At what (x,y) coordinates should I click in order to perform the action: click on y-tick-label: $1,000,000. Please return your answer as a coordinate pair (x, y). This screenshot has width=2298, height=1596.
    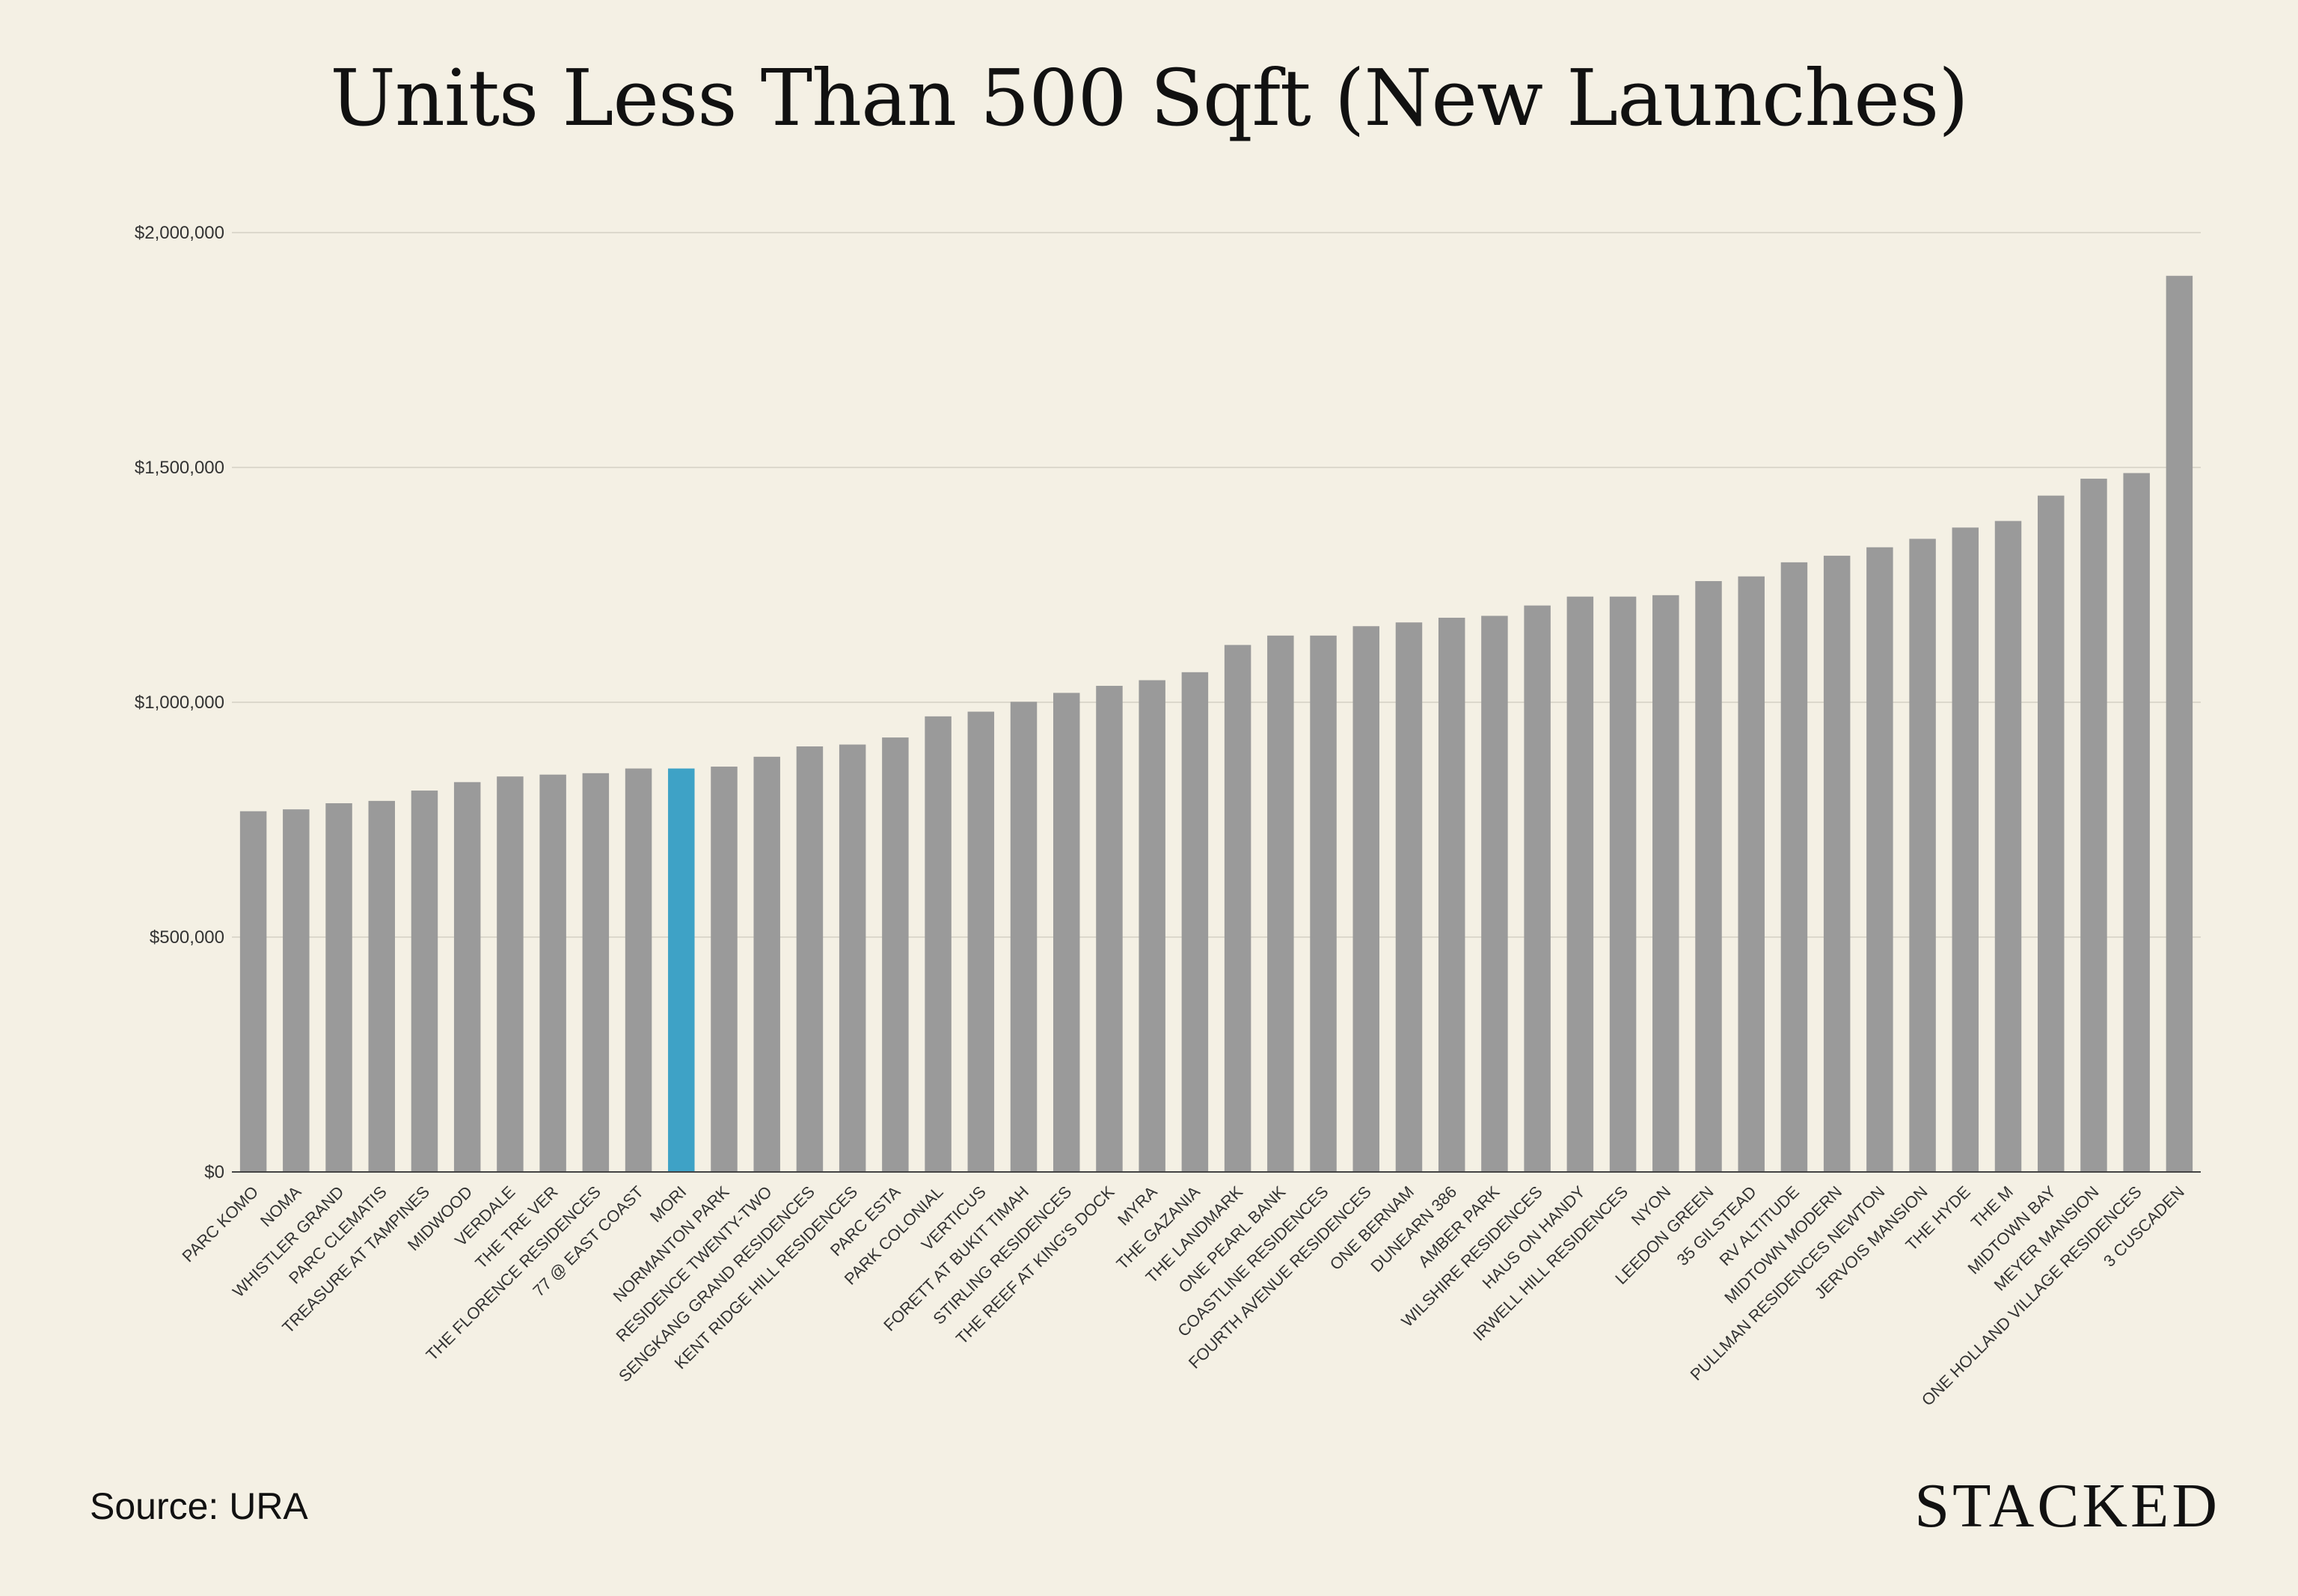
    Looking at the image, I should click on (179, 703).